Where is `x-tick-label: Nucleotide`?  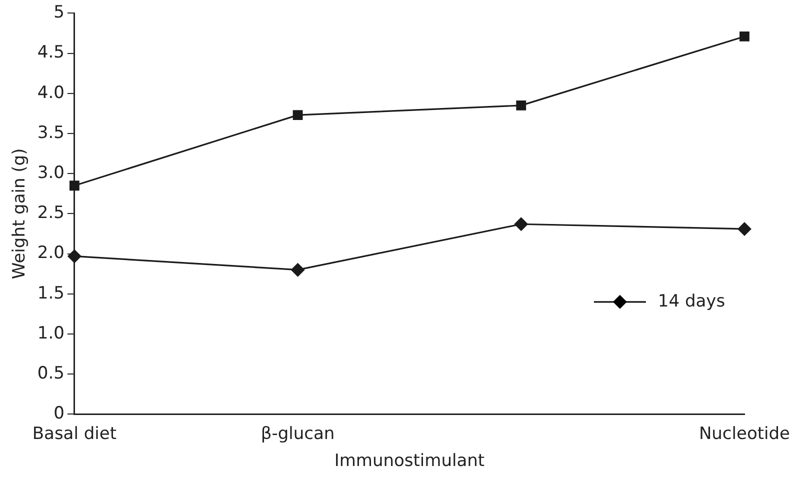 x-tick-label: Nucleotide is located at coordinates (744, 434).